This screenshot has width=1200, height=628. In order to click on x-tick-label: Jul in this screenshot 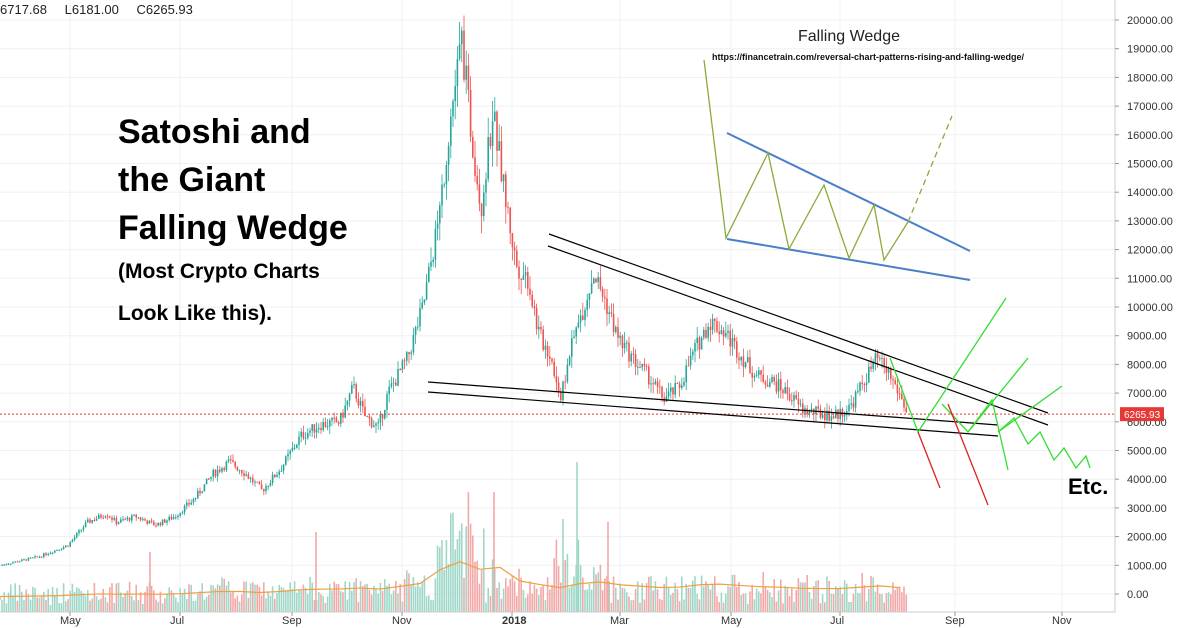, I will do `click(177, 621)`.